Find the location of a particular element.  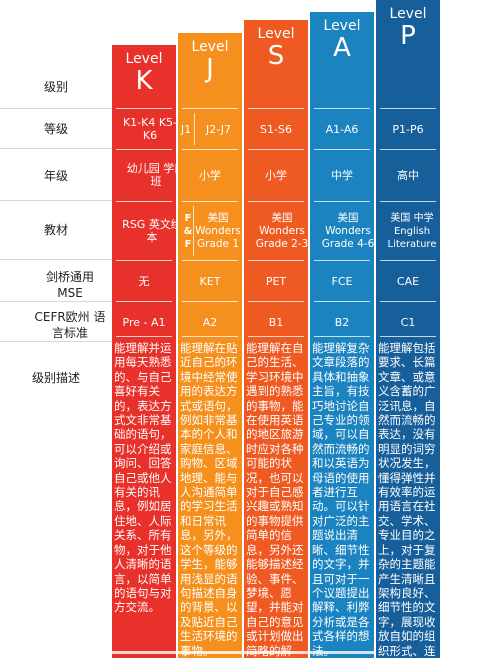

row-label-textbook: 教材 is located at coordinates (55, 230).